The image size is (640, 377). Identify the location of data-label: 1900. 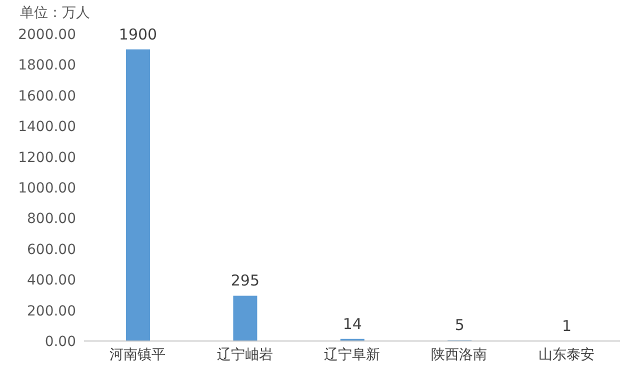
(138, 34).